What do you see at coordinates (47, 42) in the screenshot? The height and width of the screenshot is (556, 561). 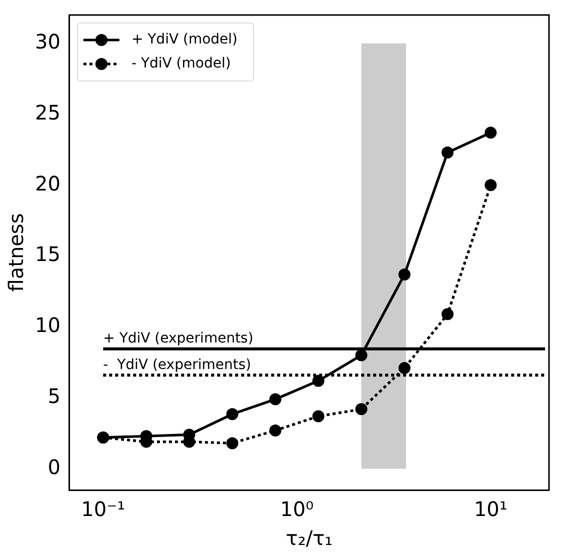 I see `y-tick-label: 30` at bounding box center [47, 42].